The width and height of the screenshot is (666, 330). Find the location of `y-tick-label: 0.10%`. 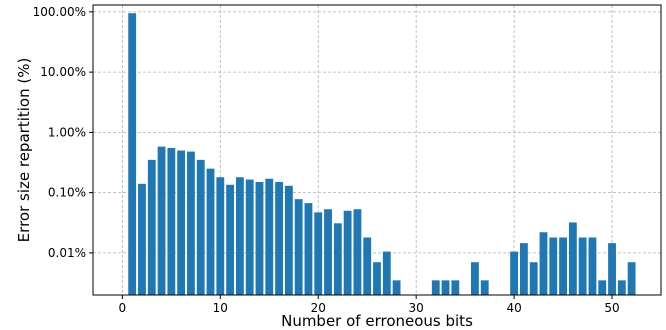

y-tick-label: 0.10% is located at coordinates (67, 193).